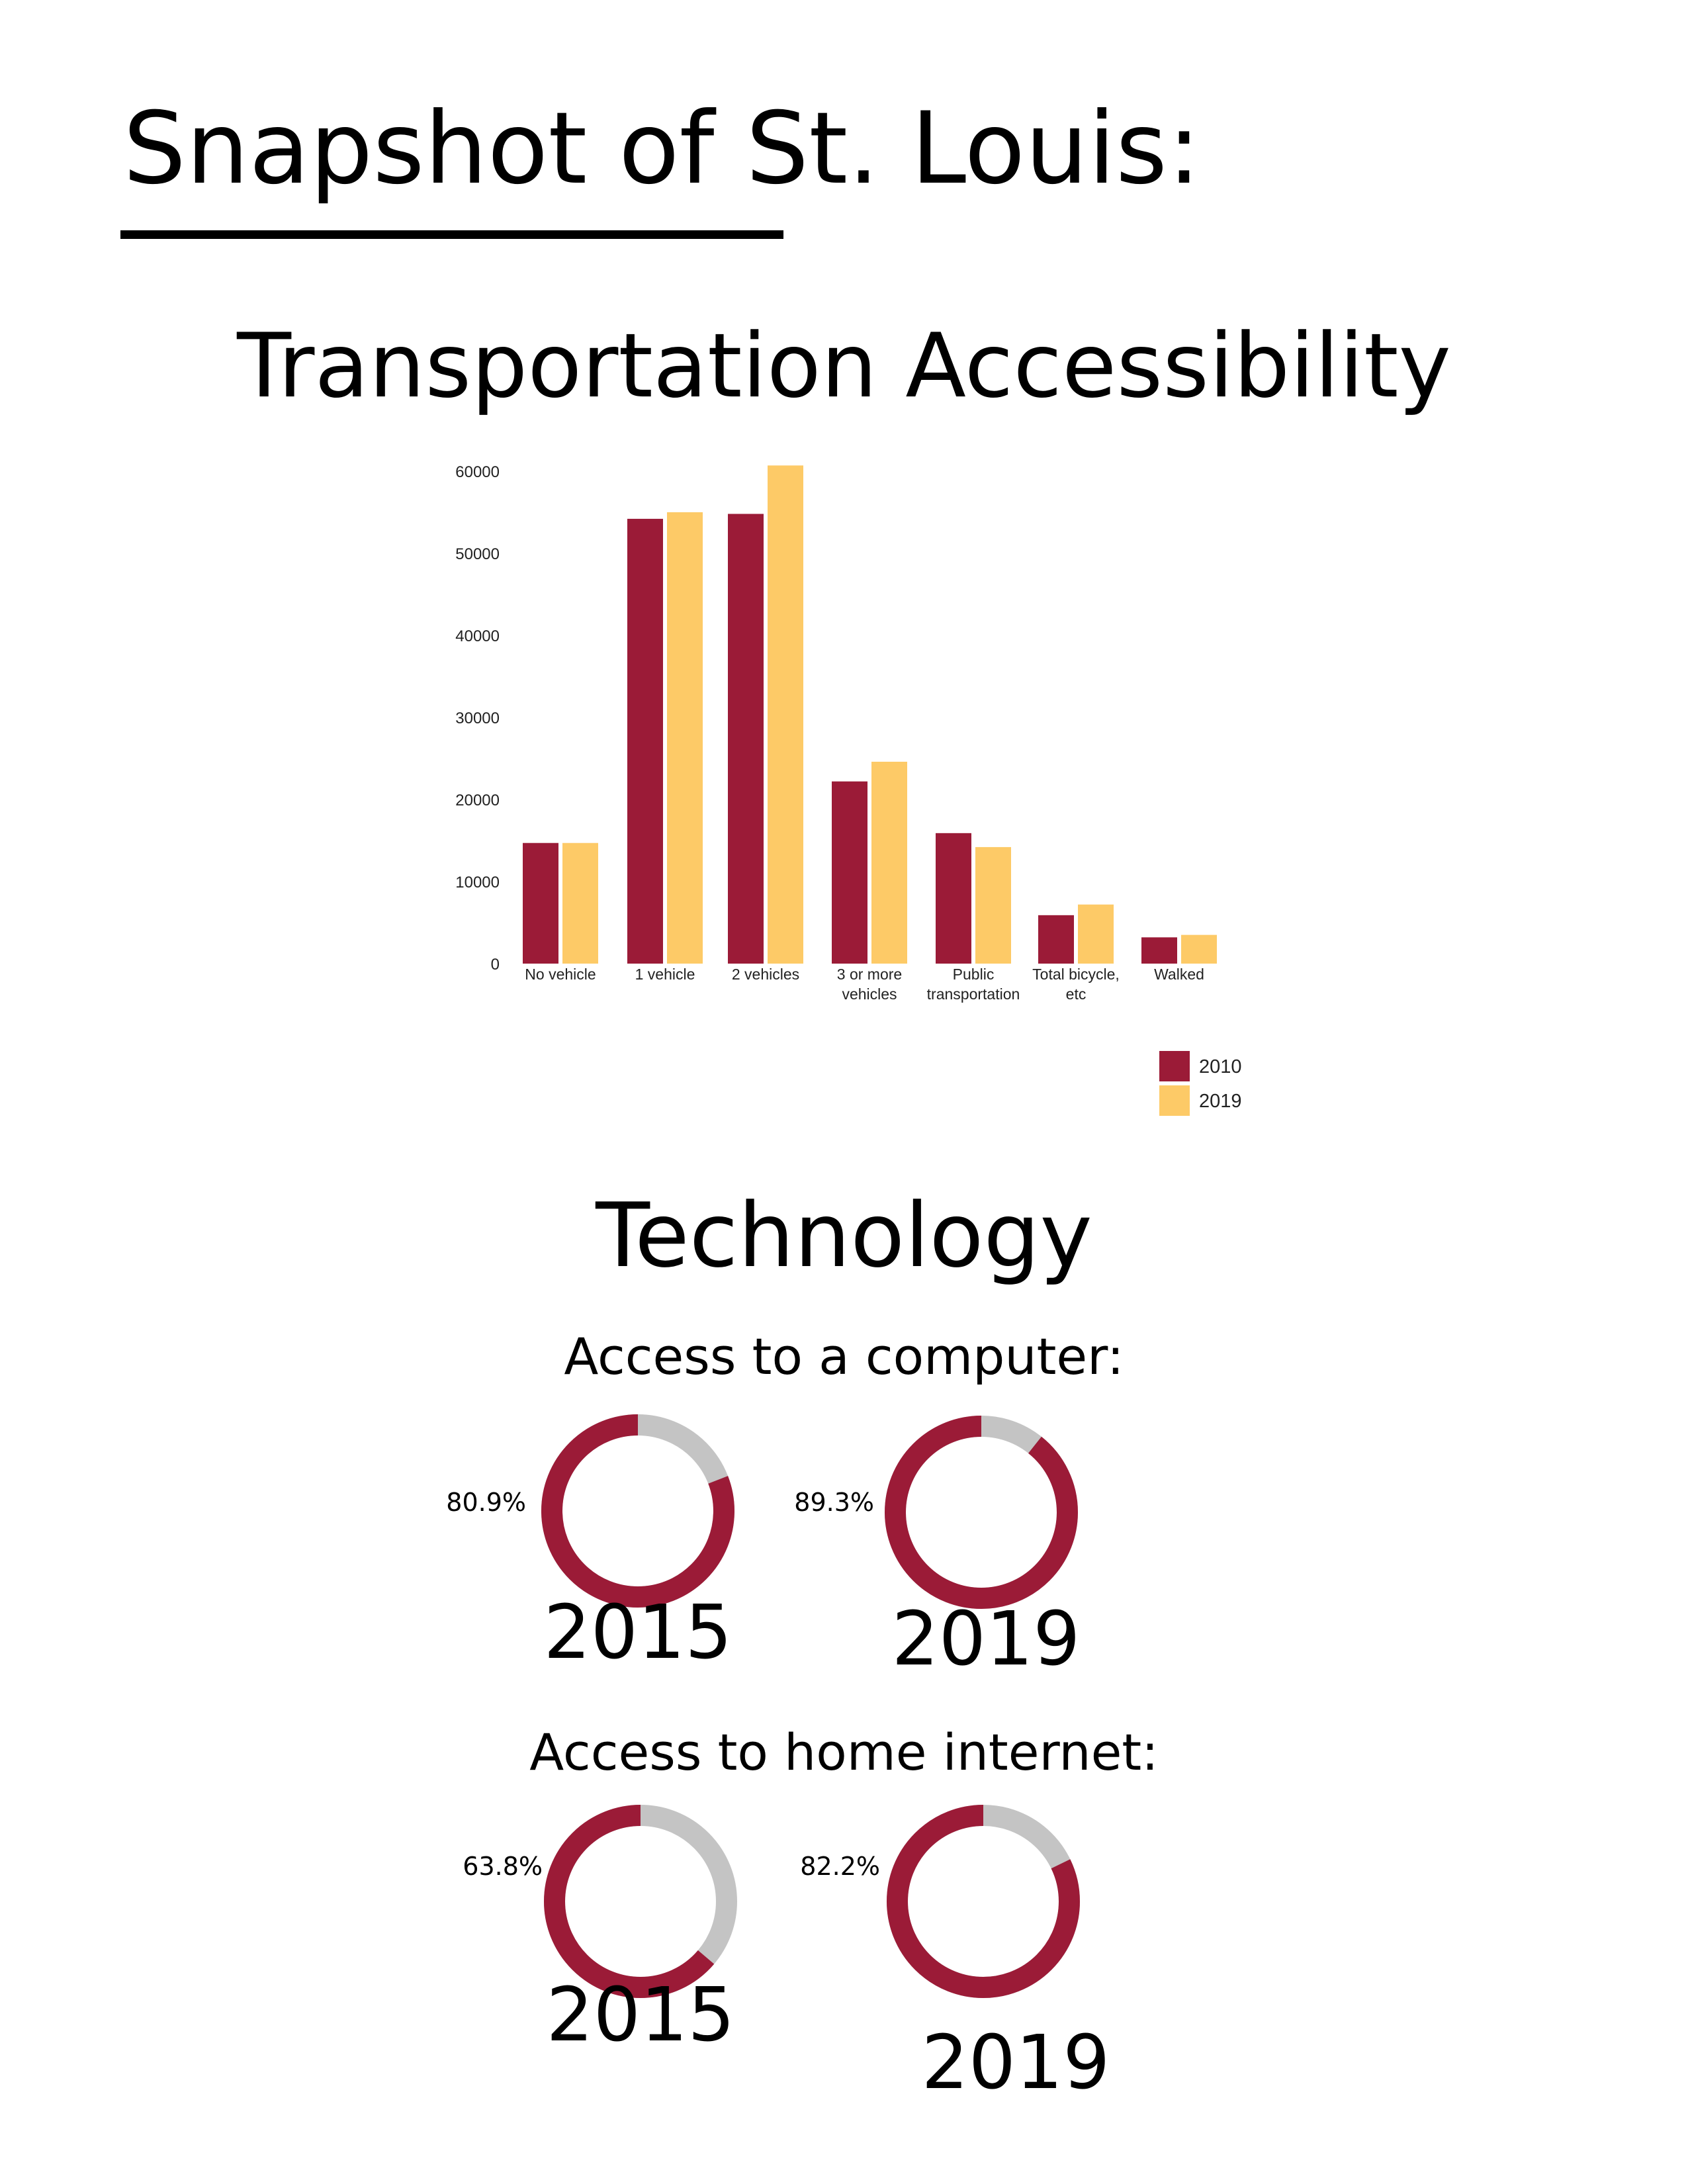 This screenshot has width=1688, height=2184. What do you see at coordinates (844, 1235) in the screenshot?
I see `section-title-technology: Technology` at bounding box center [844, 1235].